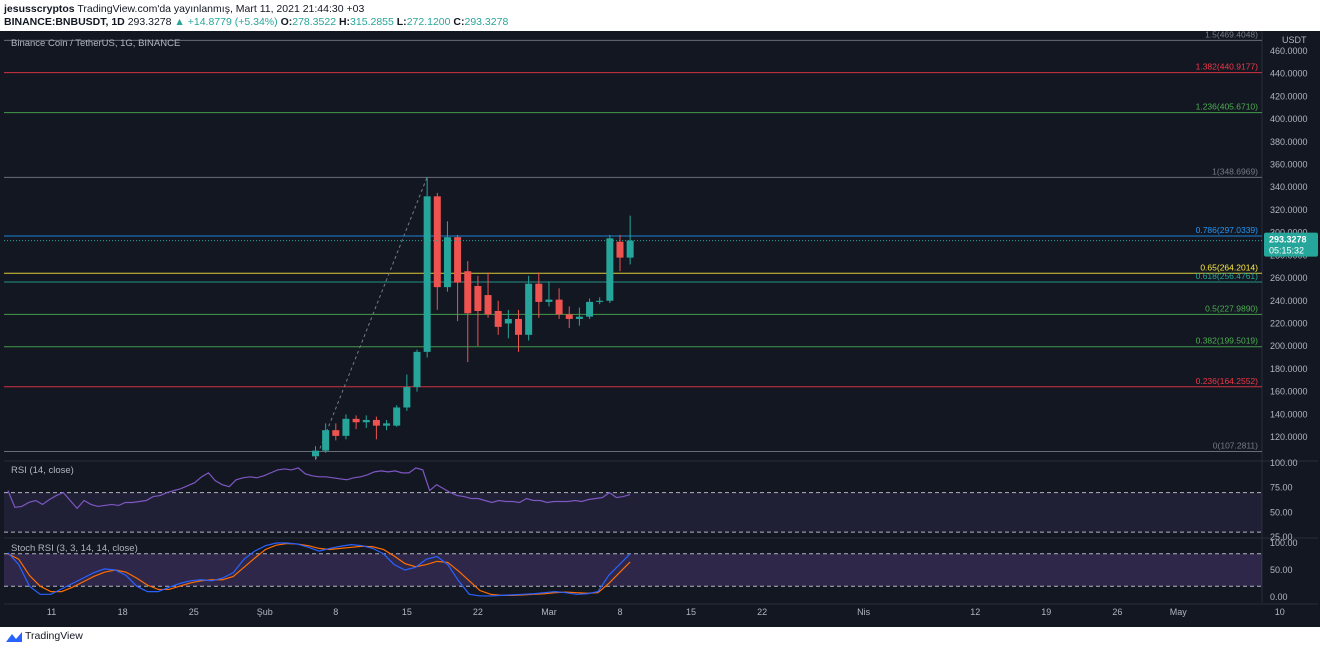  Describe the element at coordinates (1289, 392) in the screenshot. I see `price-axis-label: 160.0000` at that location.